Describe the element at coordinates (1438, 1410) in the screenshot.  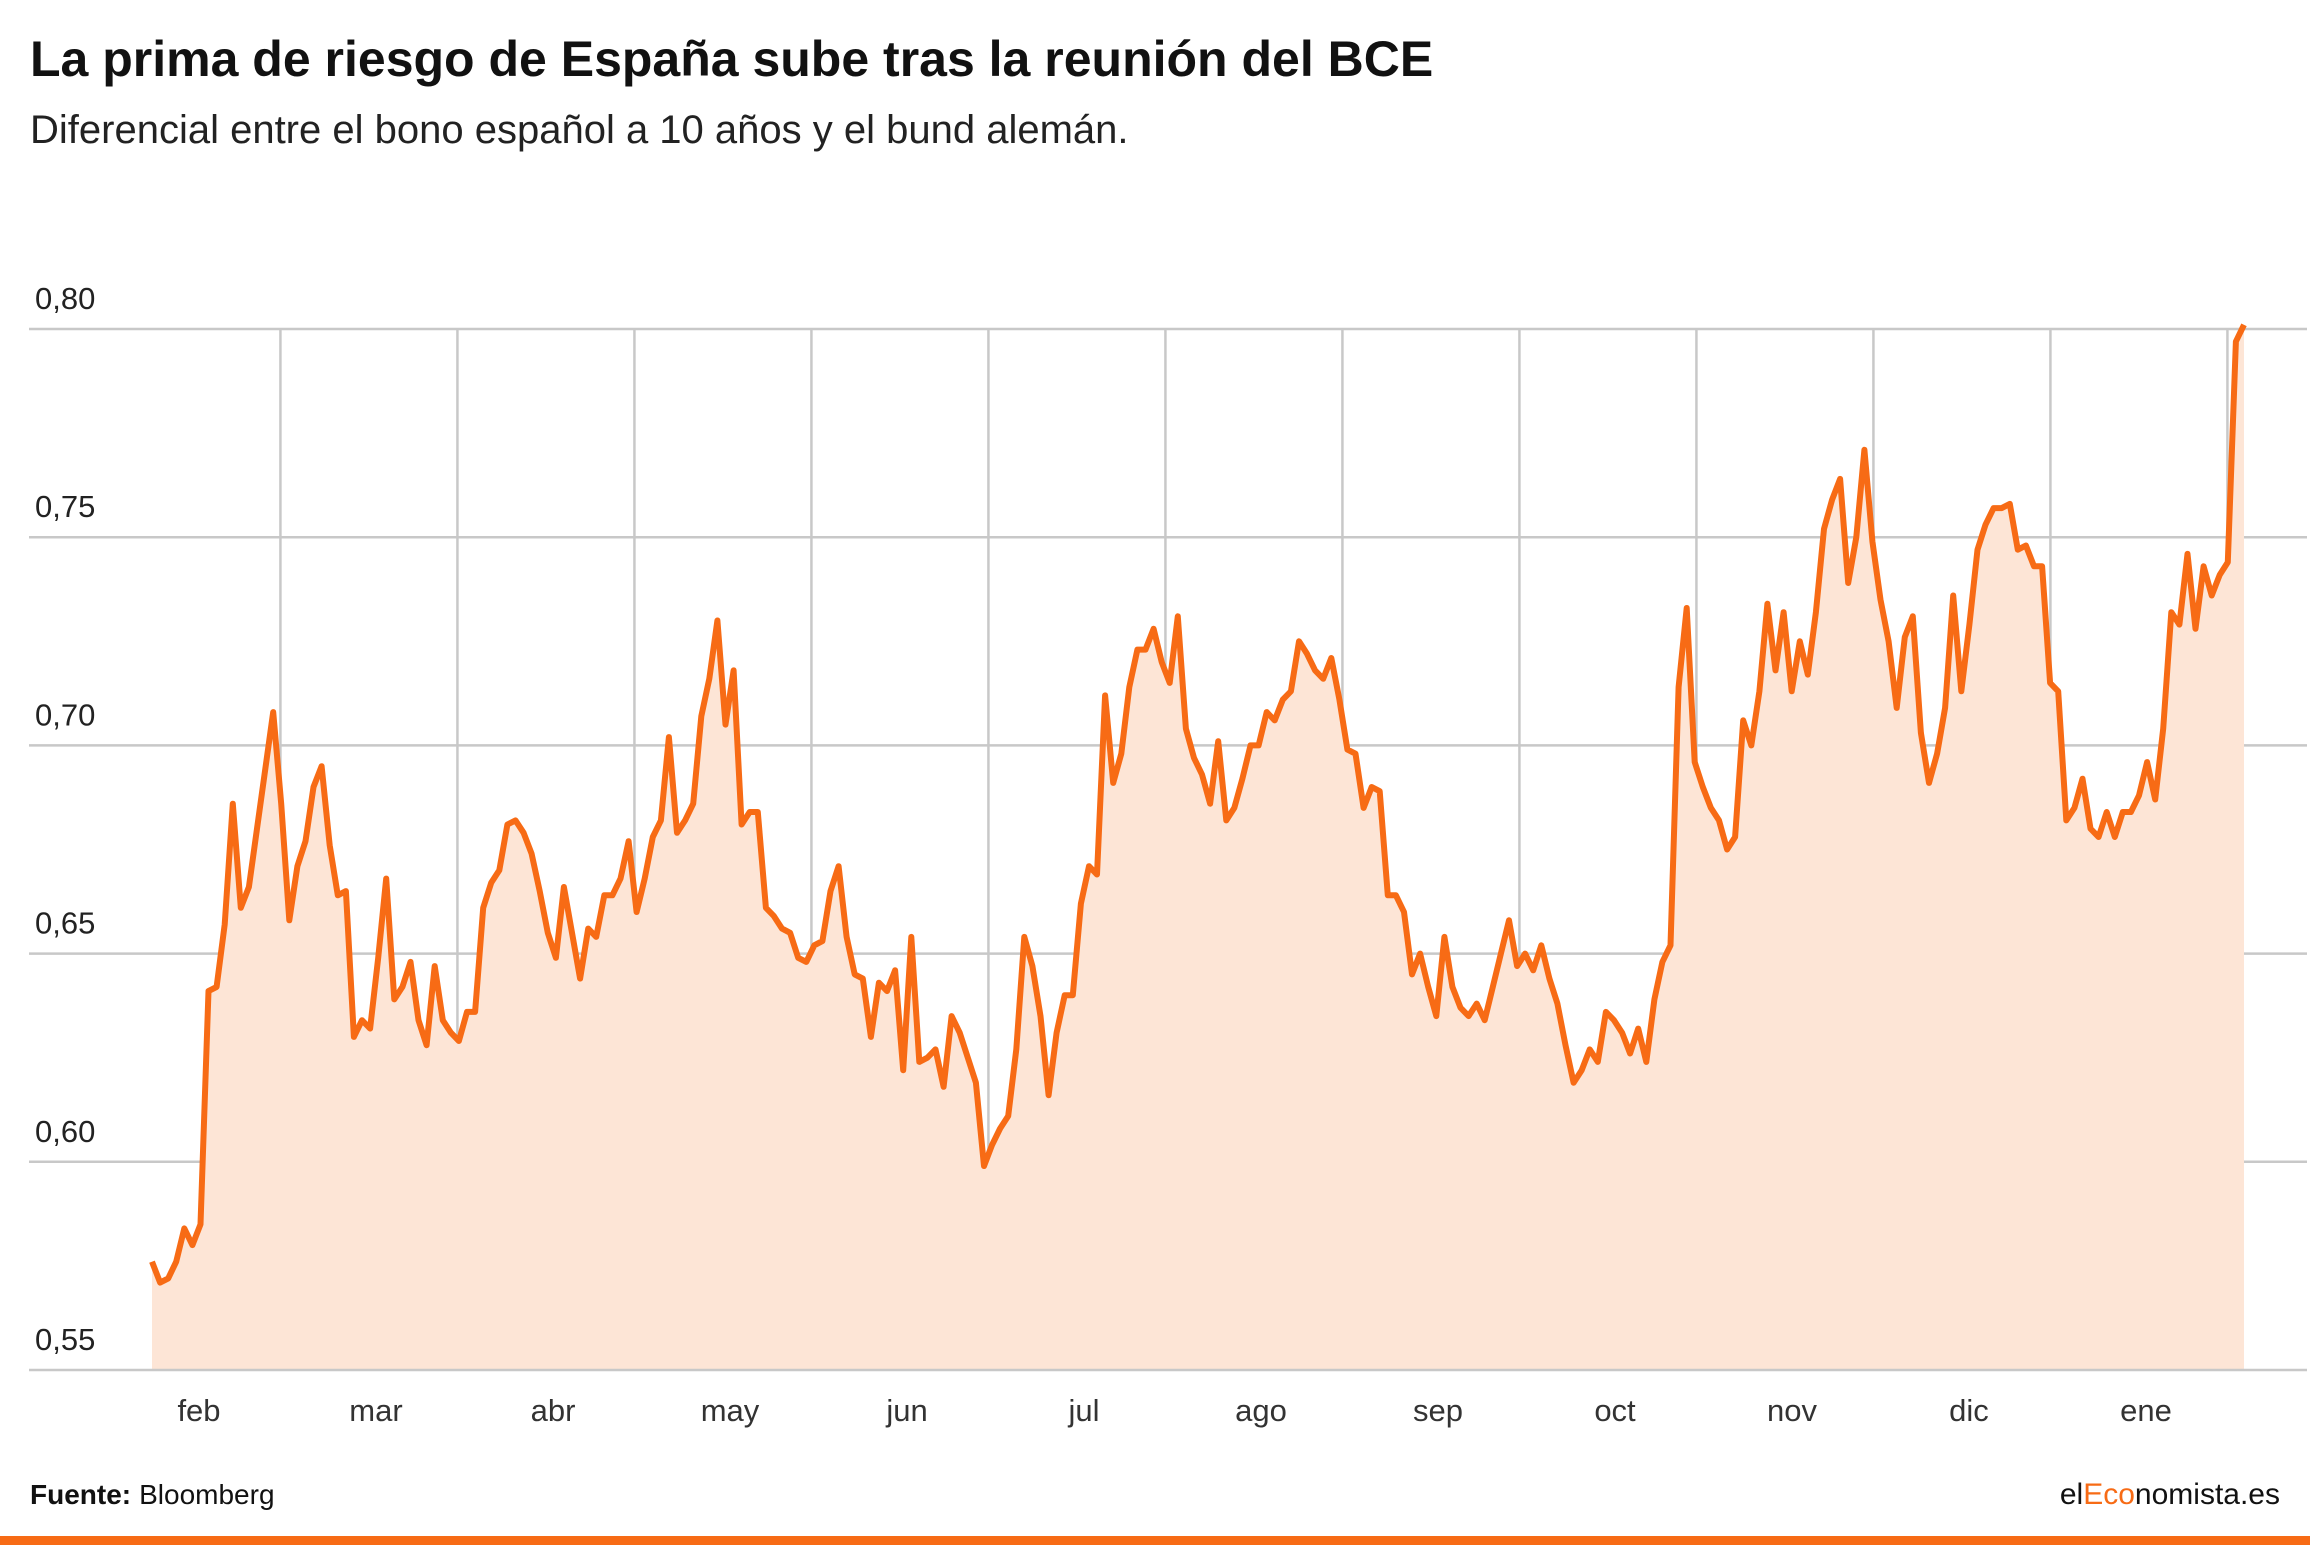
I see `x-tick-label: sep` at that location.